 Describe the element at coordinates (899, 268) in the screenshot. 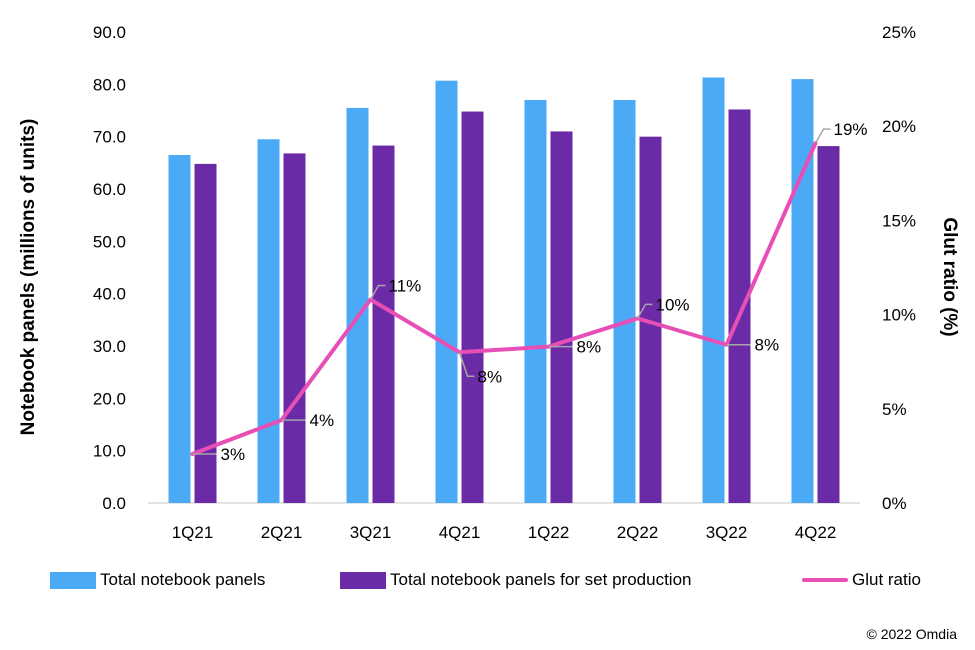

I see `y2-axis-ticks: 0% 5% 10% 15% 20% 25%` at that location.